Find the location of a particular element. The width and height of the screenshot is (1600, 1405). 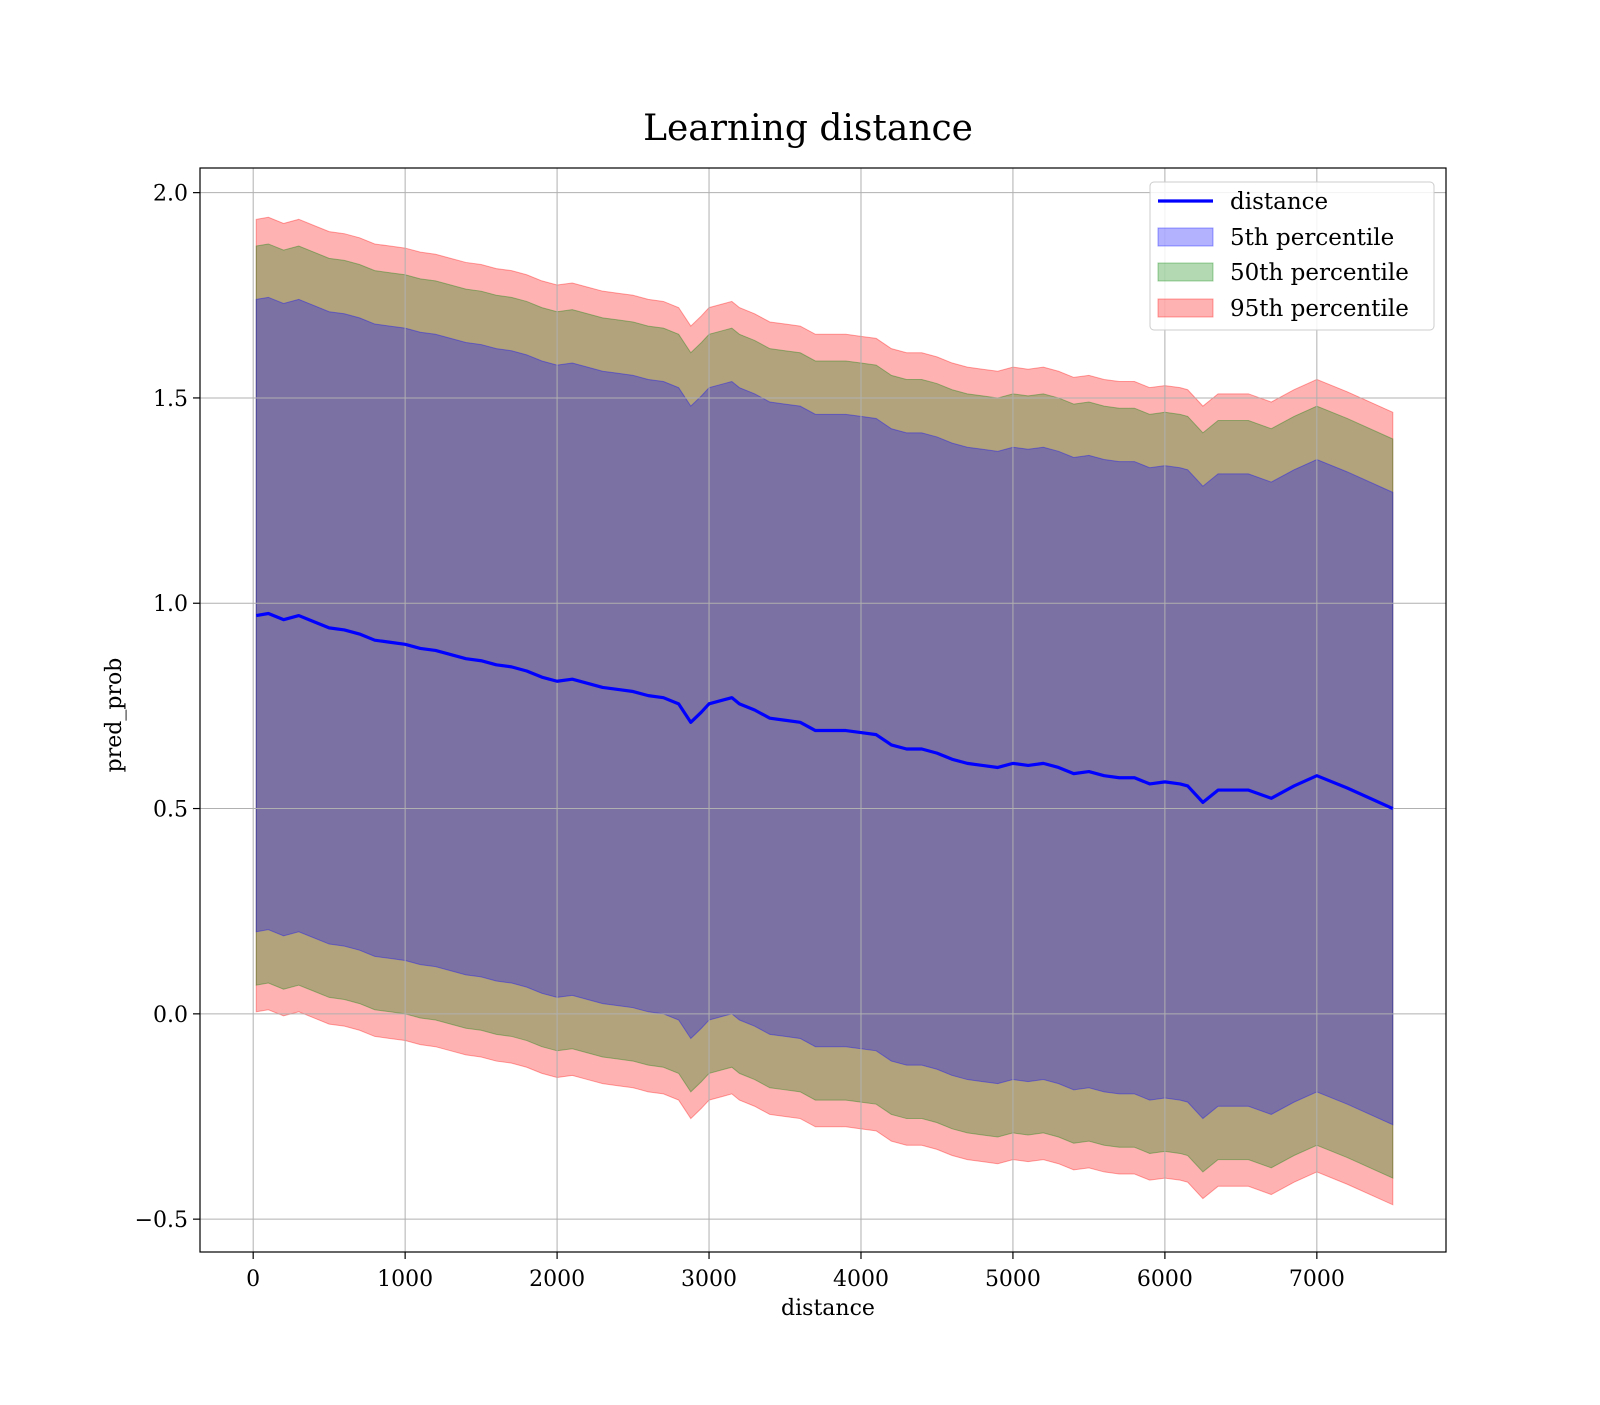

x-tick-label: 4000 is located at coordinates (861, 1279).